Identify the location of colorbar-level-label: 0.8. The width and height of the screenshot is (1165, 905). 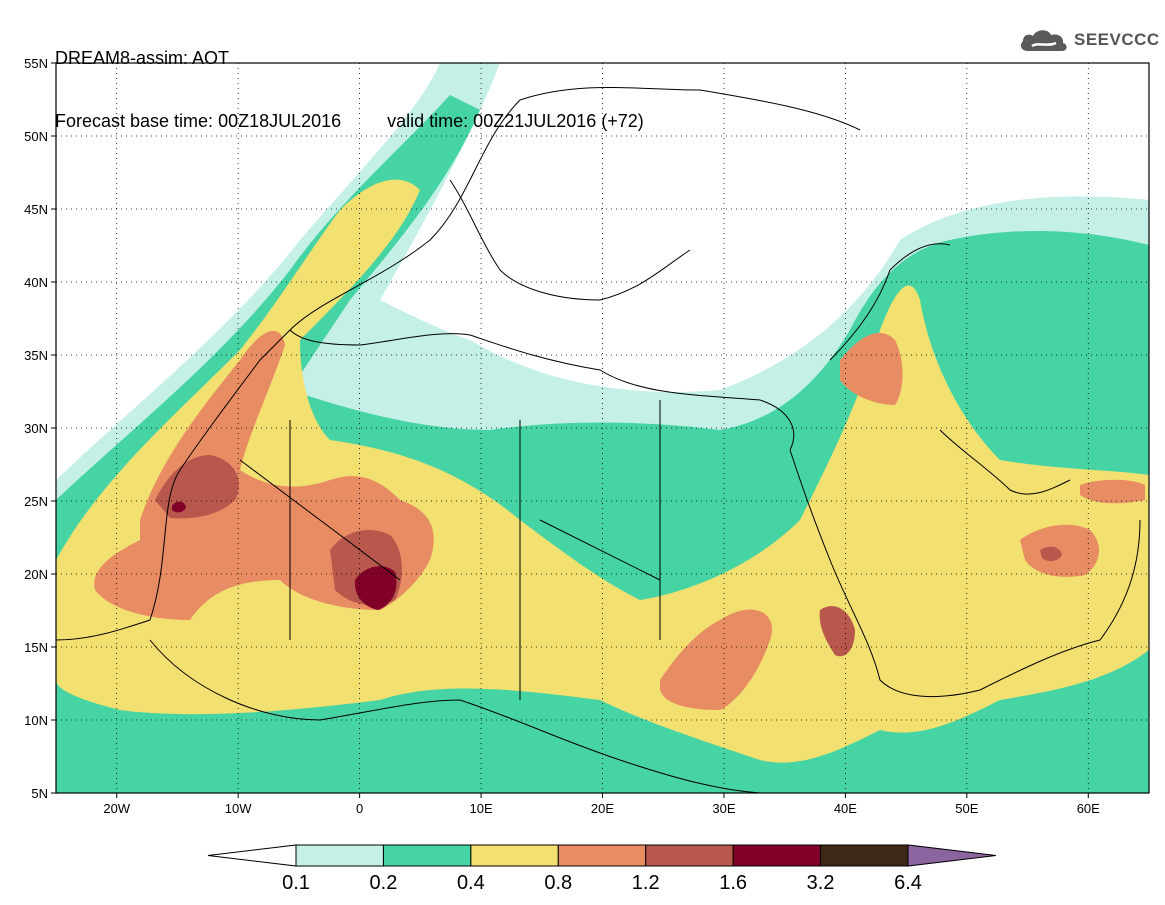
(558, 883).